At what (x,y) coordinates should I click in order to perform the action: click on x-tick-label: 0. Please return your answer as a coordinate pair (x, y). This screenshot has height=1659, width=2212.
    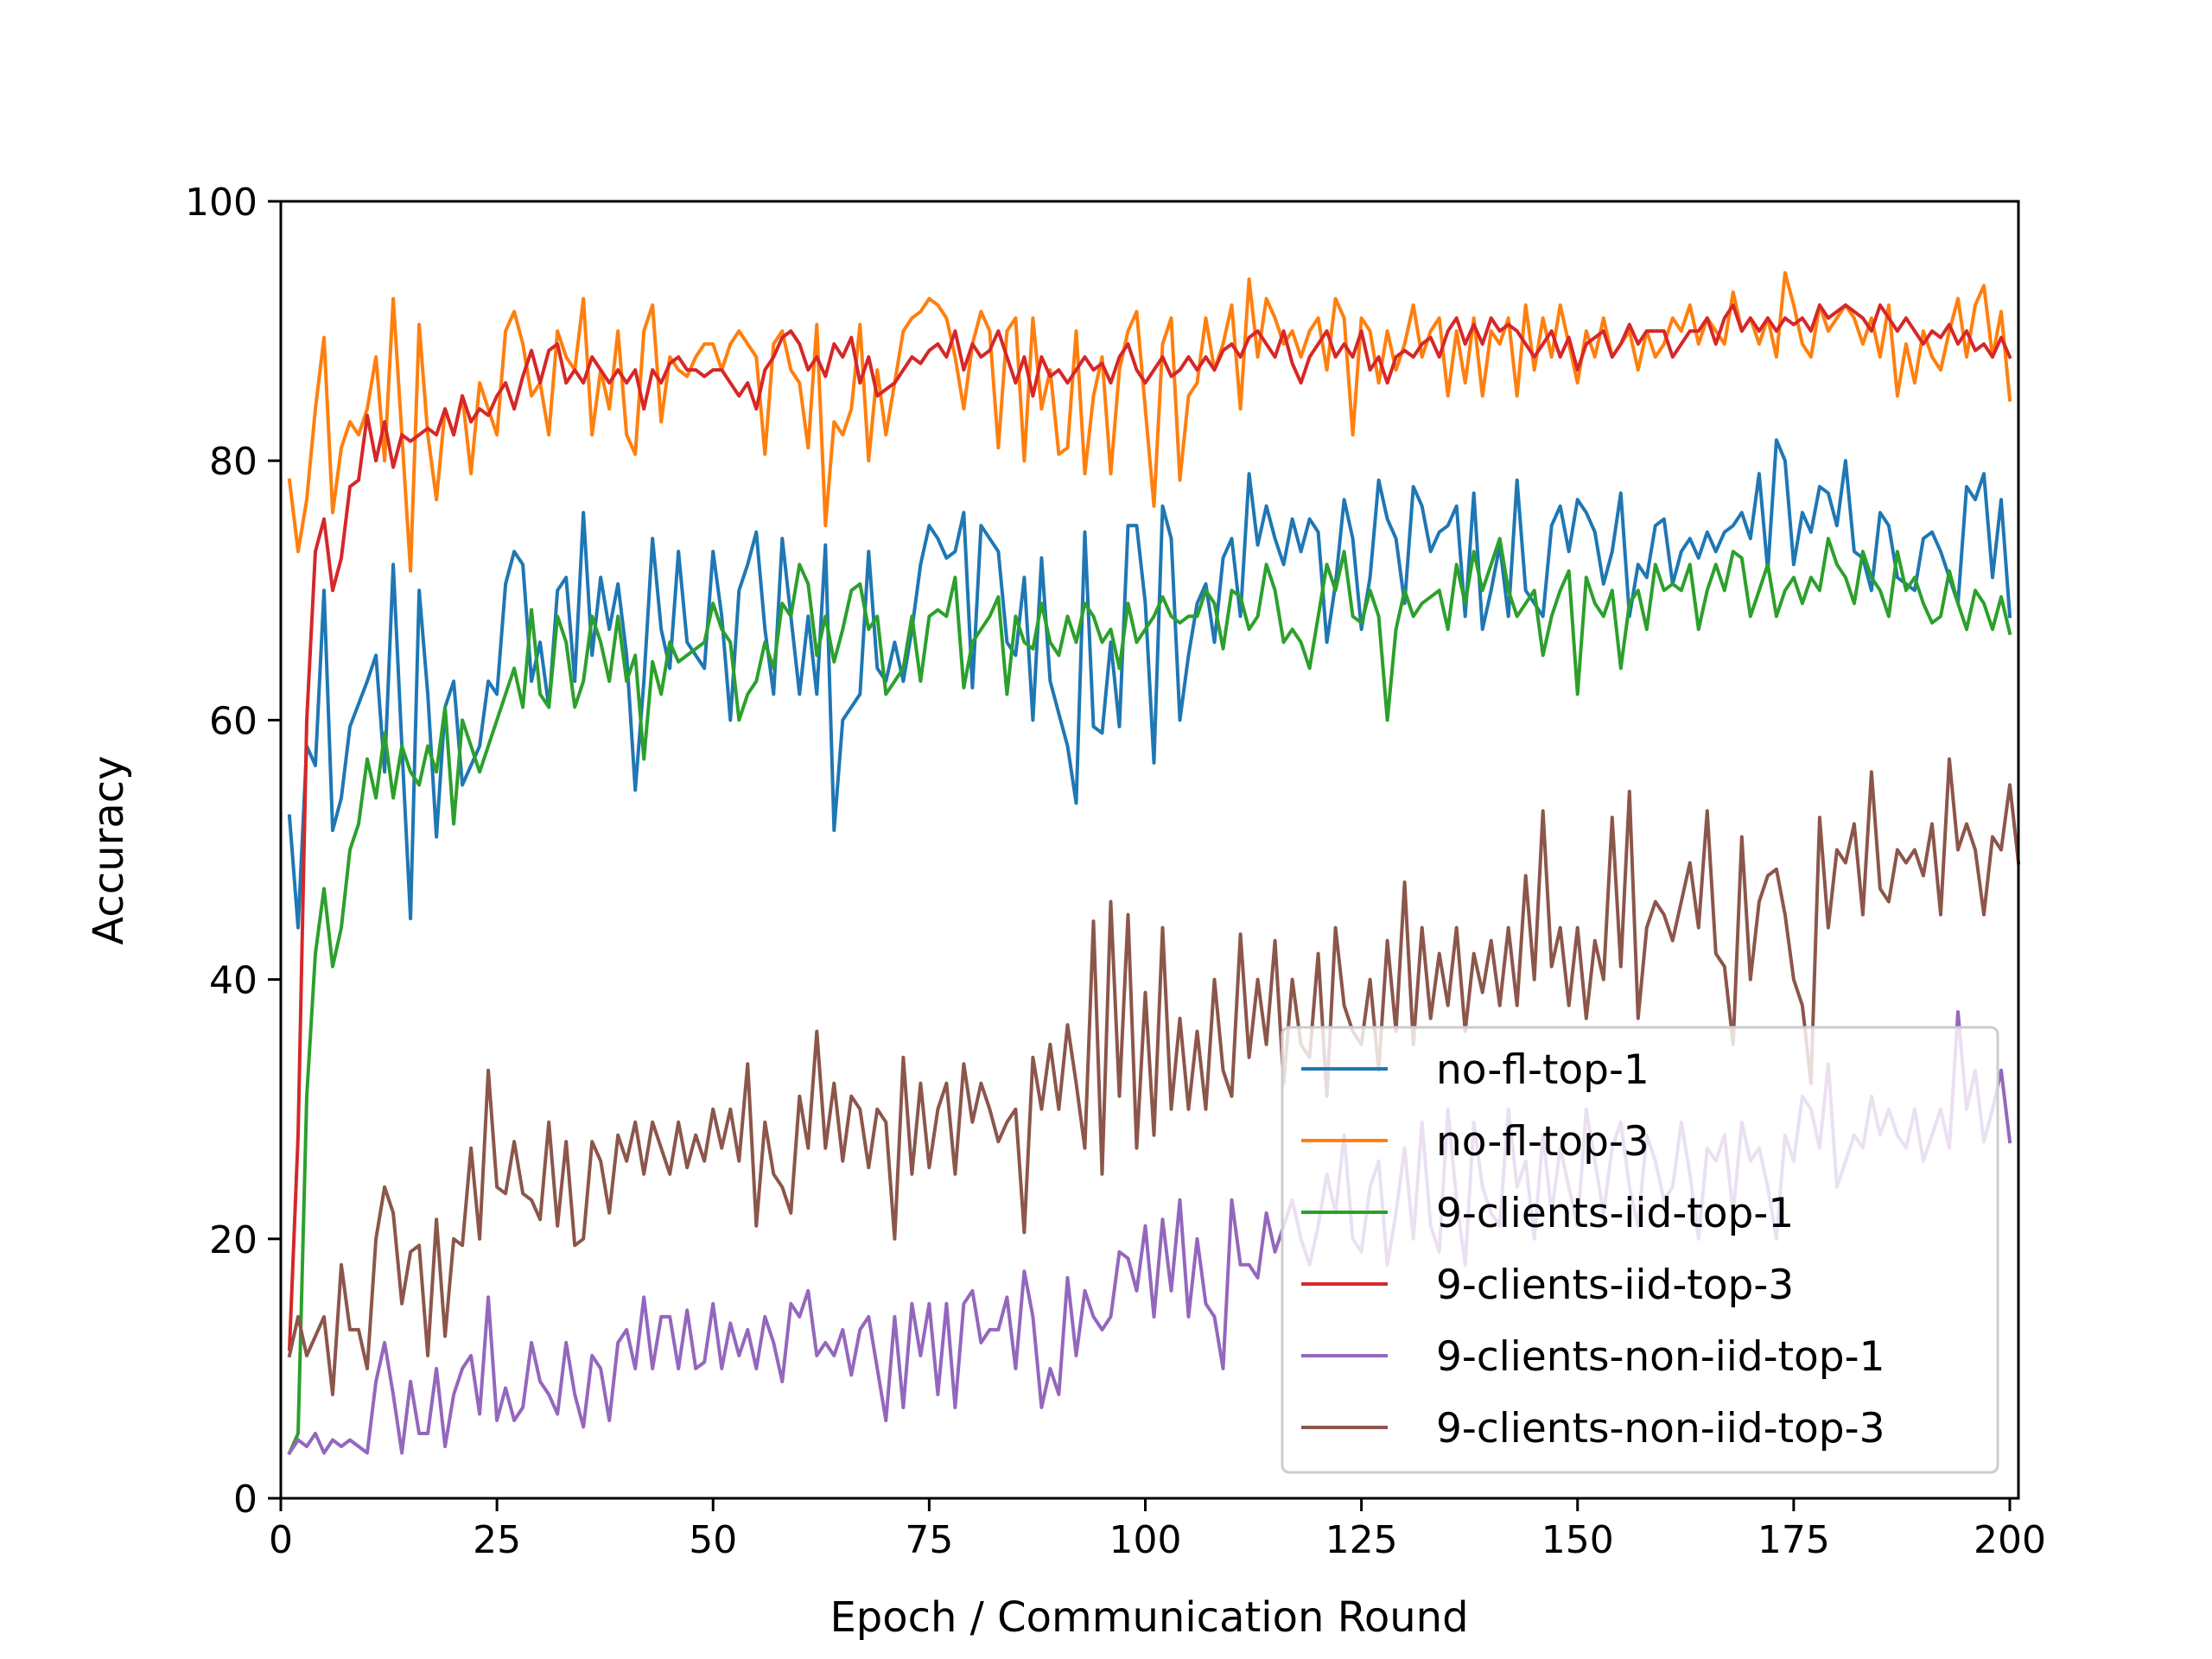
    Looking at the image, I should click on (281, 1540).